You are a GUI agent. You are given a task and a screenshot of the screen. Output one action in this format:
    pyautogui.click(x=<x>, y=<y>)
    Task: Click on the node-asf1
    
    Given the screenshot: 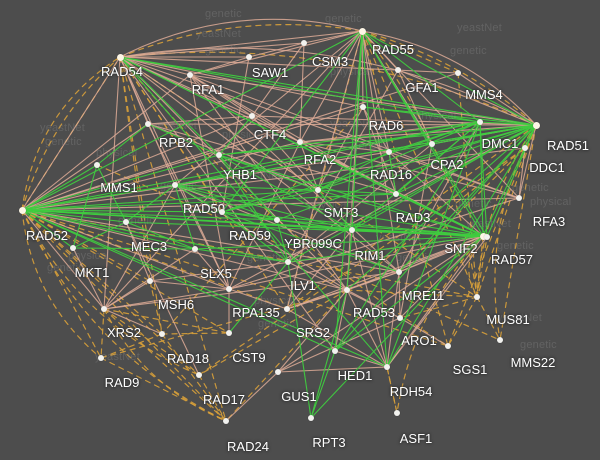 What is the action you would take?
    pyautogui.click(x=397, y=413)
    